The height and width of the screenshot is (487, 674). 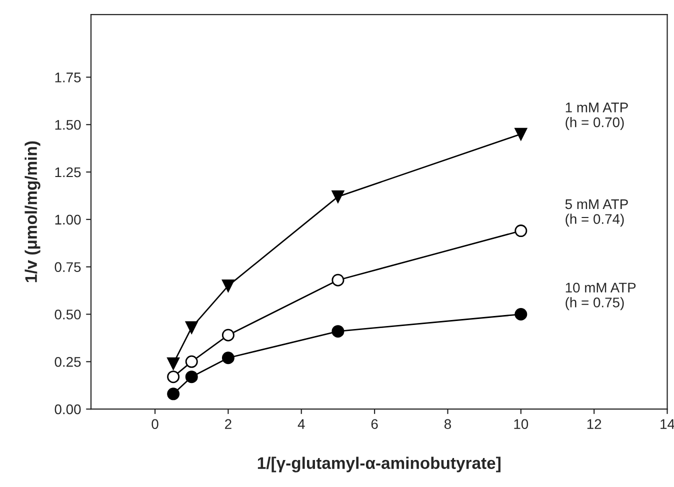 I want to click on annotation: (h = 0.70), so click(x=595, y=123).